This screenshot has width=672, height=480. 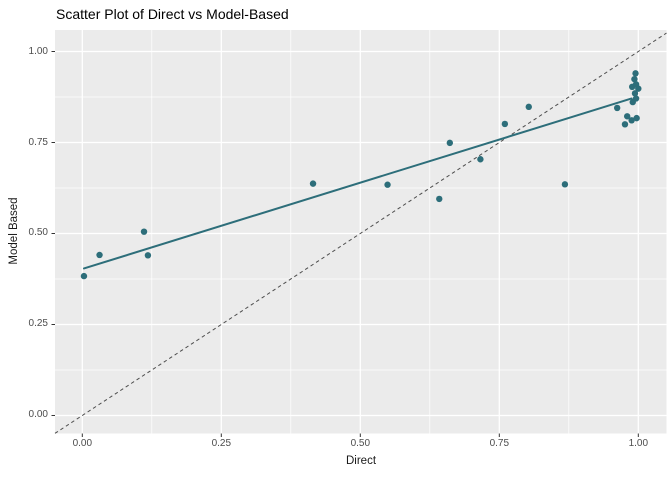 What do you see at coordinates (638, 443) in the screenshot?
I see `x-tick-label: 1.00` at bounding box center [638, 443].